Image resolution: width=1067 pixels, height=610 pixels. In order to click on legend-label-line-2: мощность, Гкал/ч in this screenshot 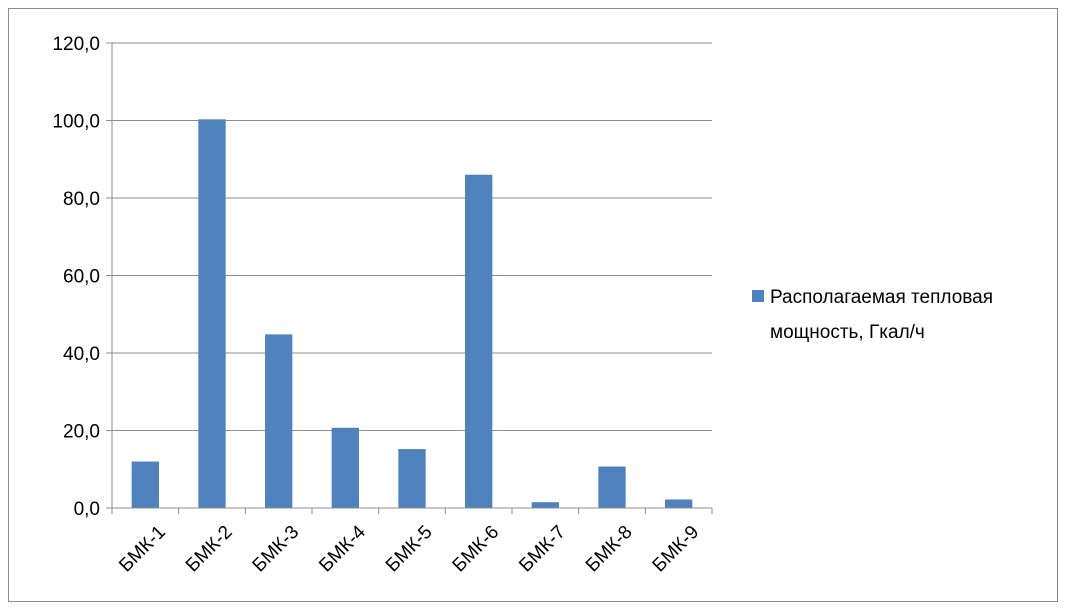, I will do `click(847, 332)`.